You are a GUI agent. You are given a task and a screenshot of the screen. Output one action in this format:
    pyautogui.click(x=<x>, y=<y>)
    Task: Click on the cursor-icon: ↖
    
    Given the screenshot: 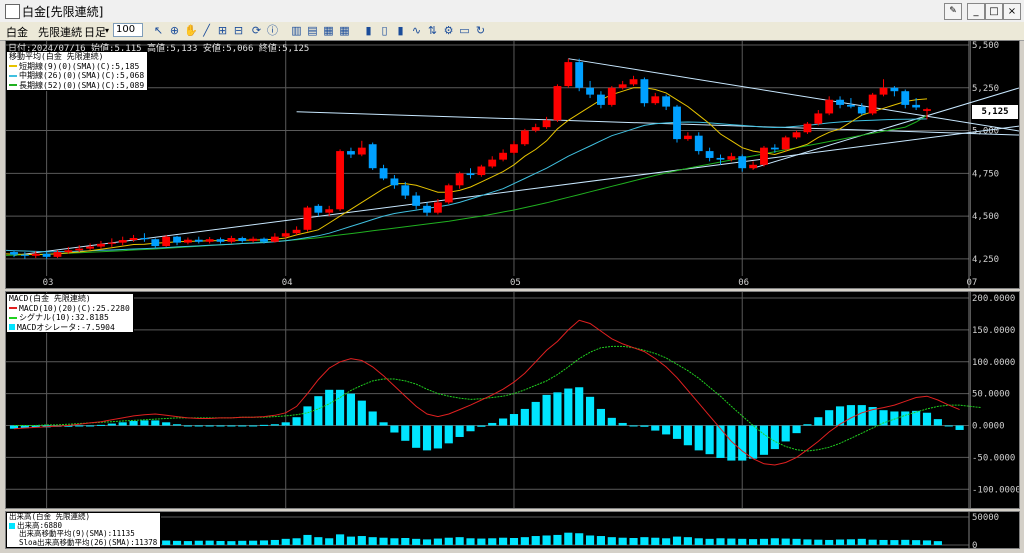 What is the action you would take?
    pyautogui.click(x=158, y=30)
    